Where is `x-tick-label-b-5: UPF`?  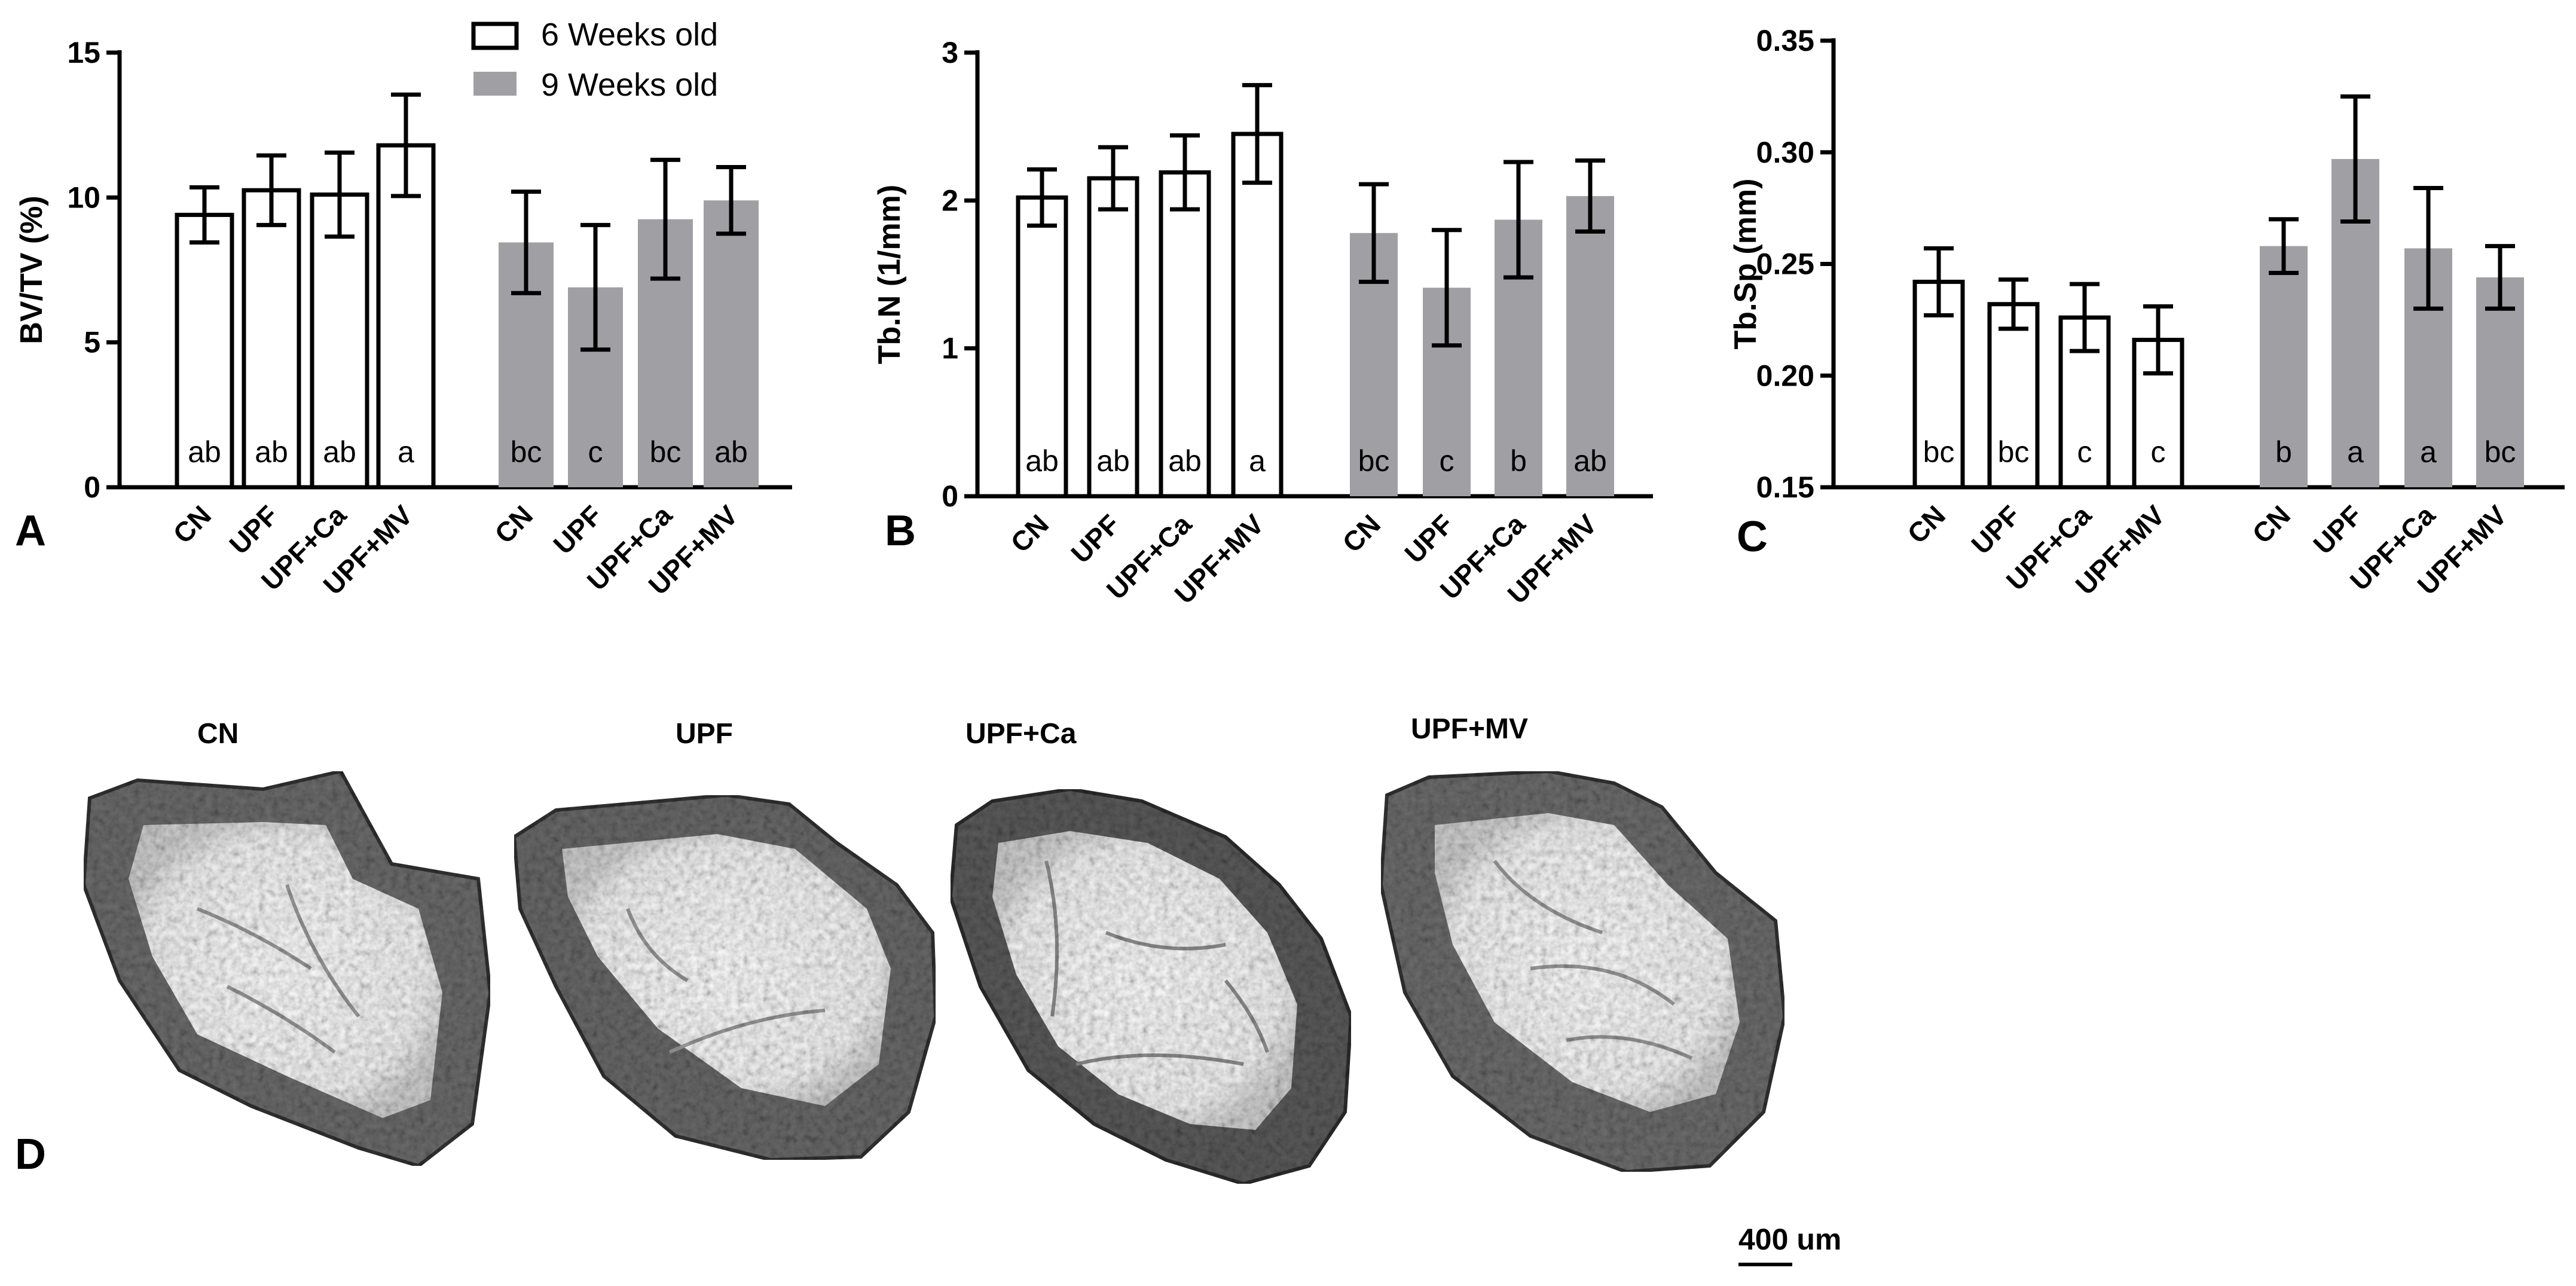 x-tick-label-b-5: UPF is located at coordinates (1428, 538).